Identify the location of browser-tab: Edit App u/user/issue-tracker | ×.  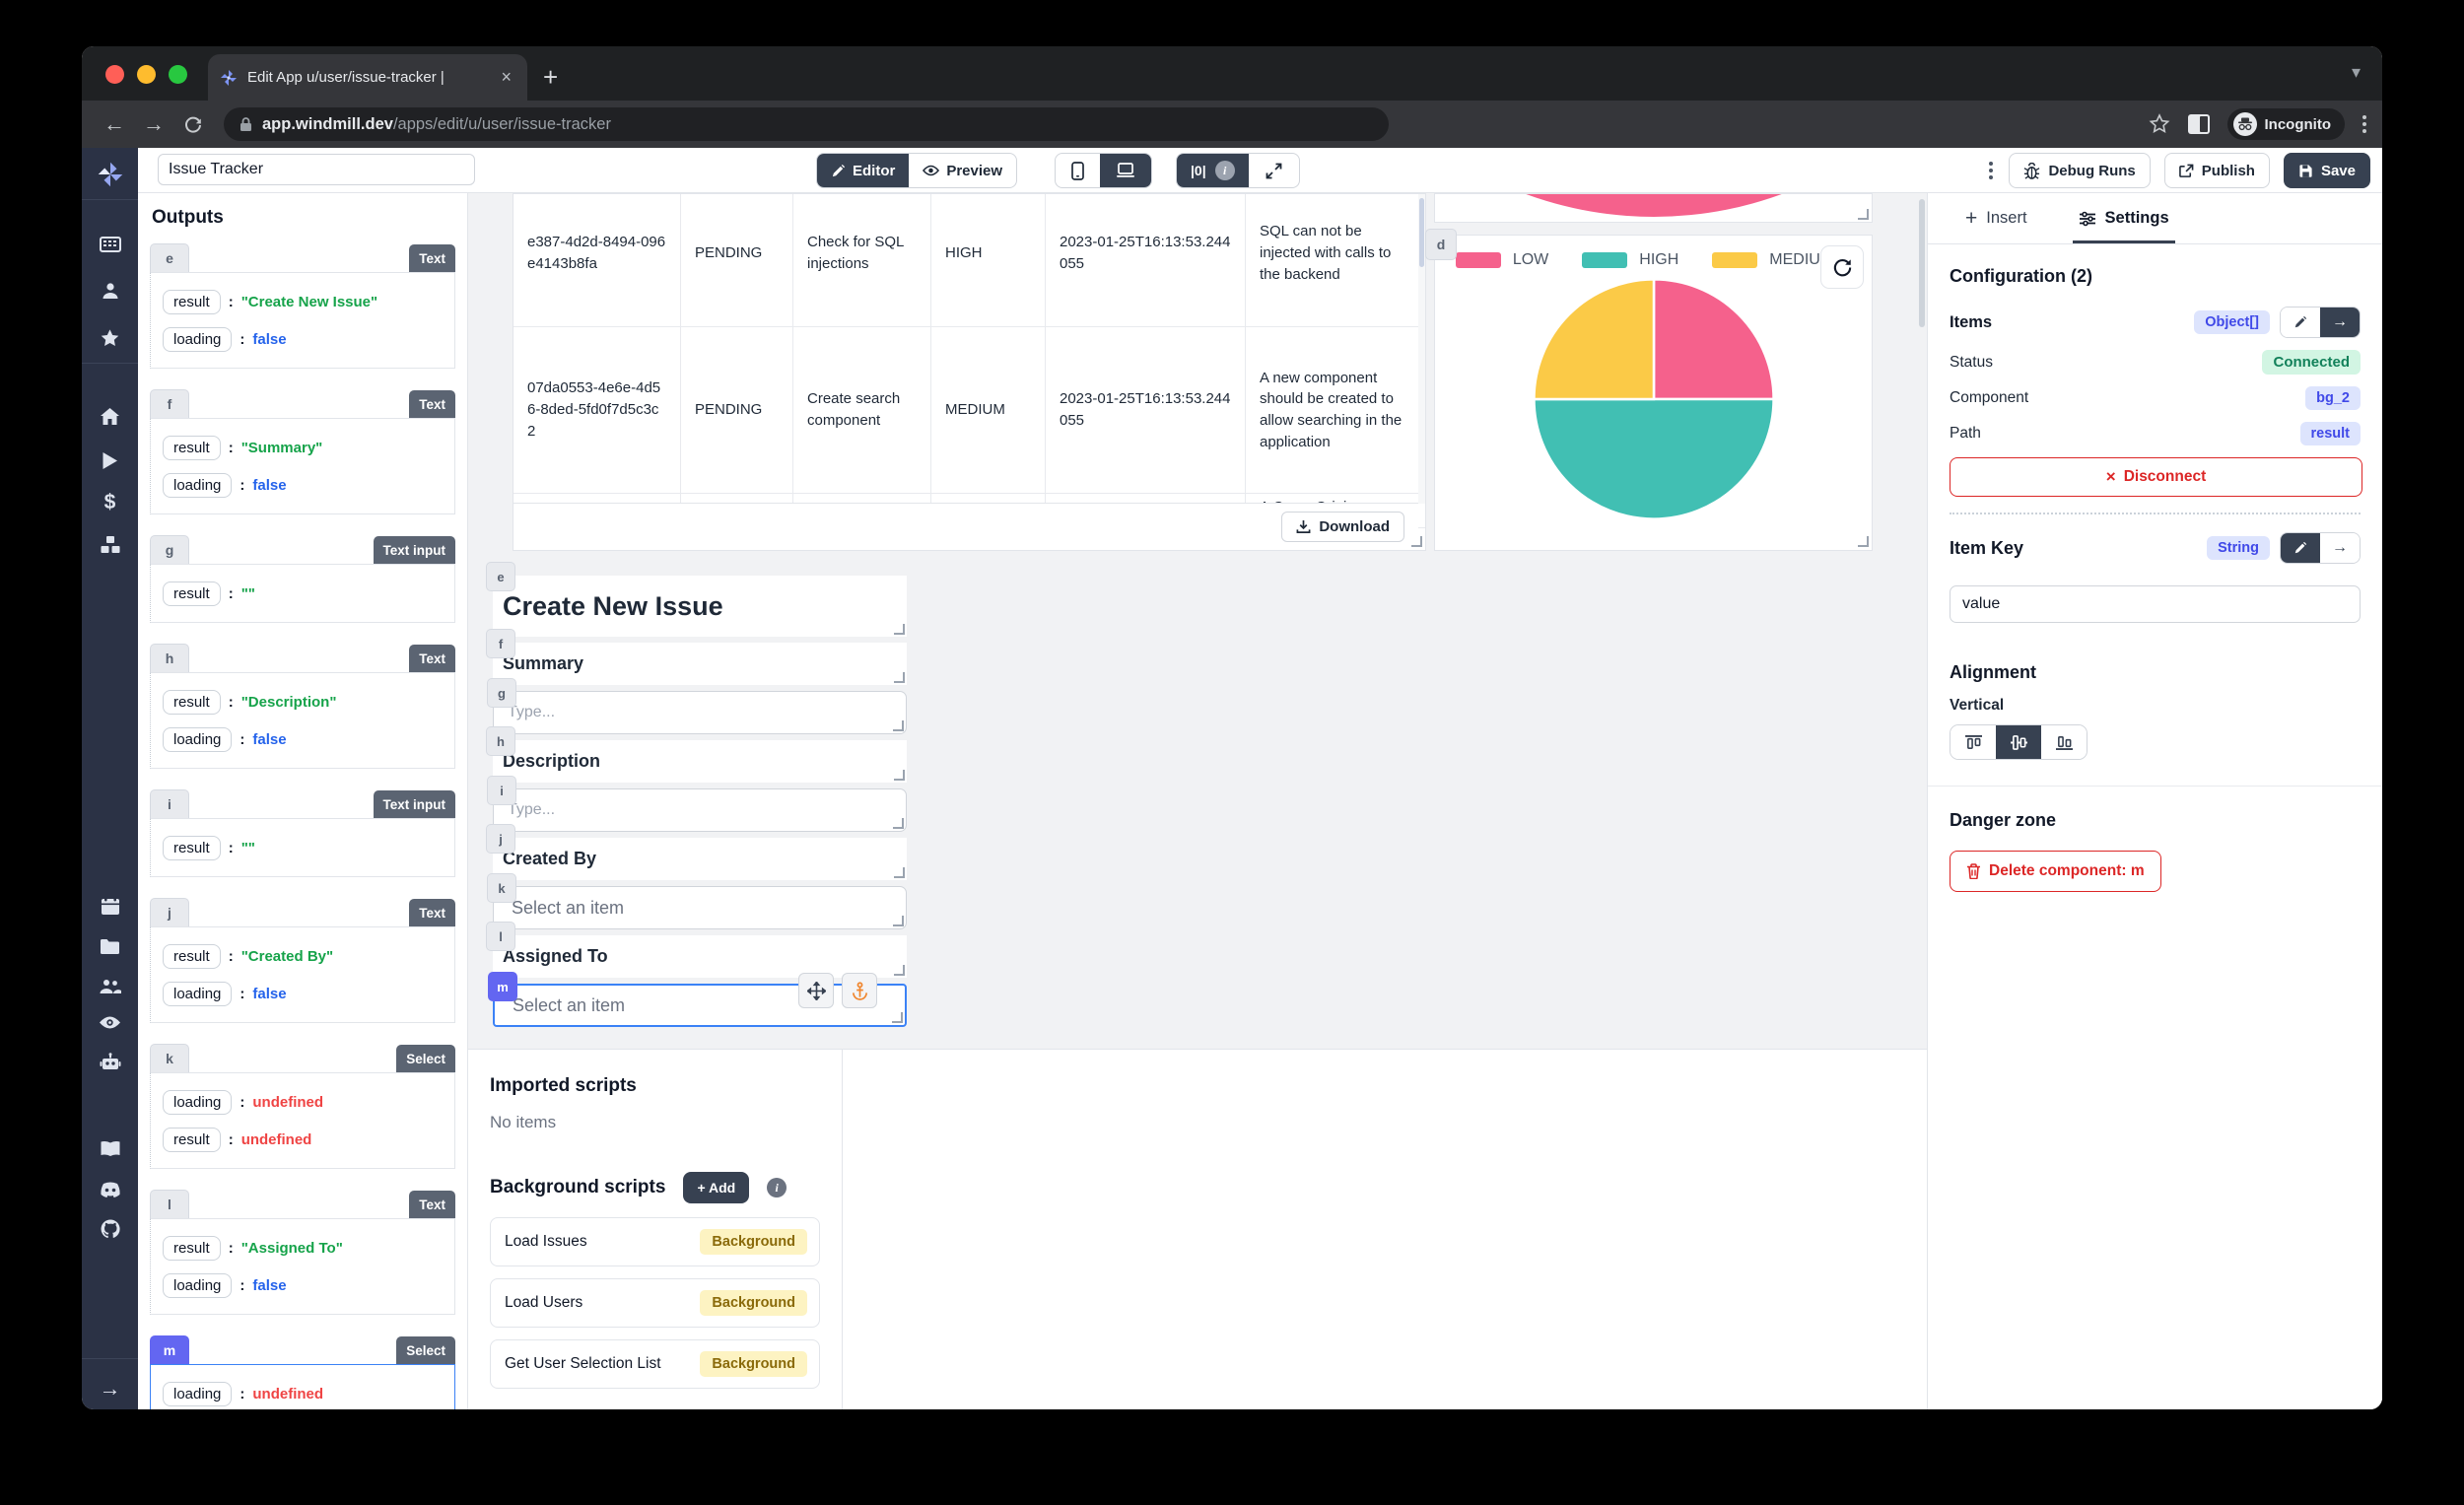
(367, 77).